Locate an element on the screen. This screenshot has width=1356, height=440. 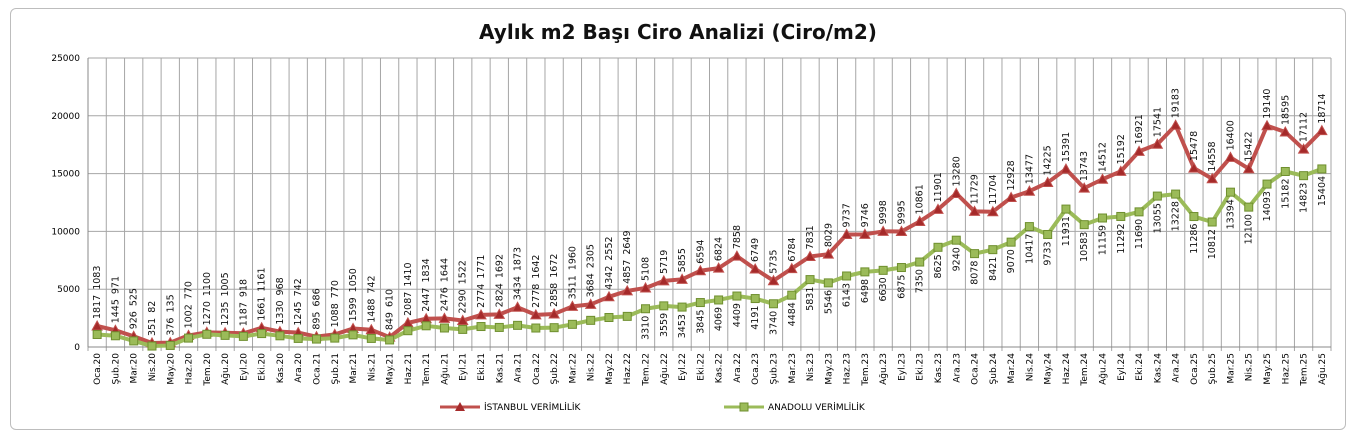
anadolu-data-label: 6143 is located at coordinates (847, 295).